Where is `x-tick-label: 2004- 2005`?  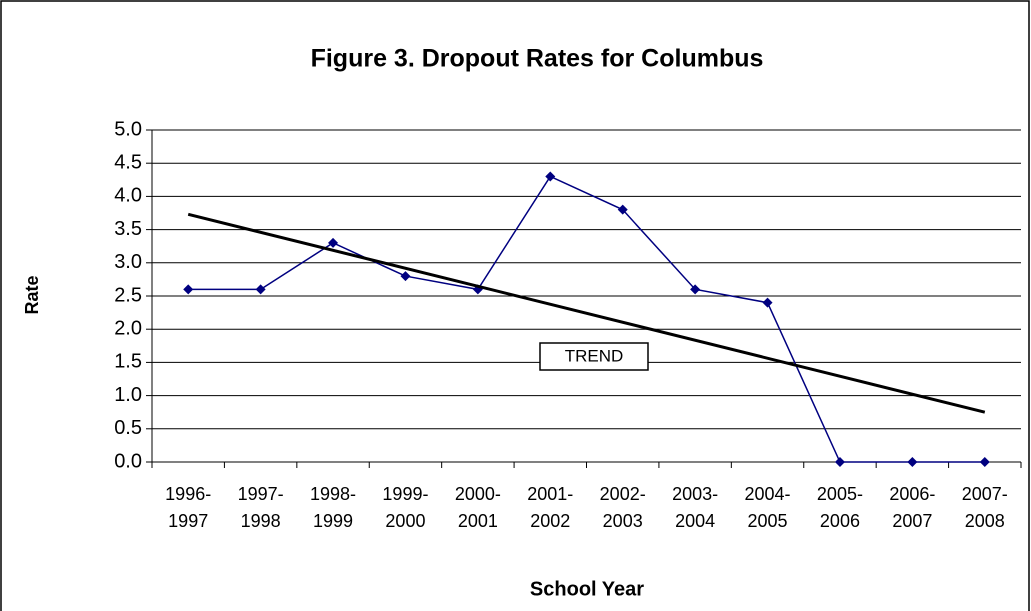 x-tick-label: 2004- 2005 is located at coordinates (767, 507).